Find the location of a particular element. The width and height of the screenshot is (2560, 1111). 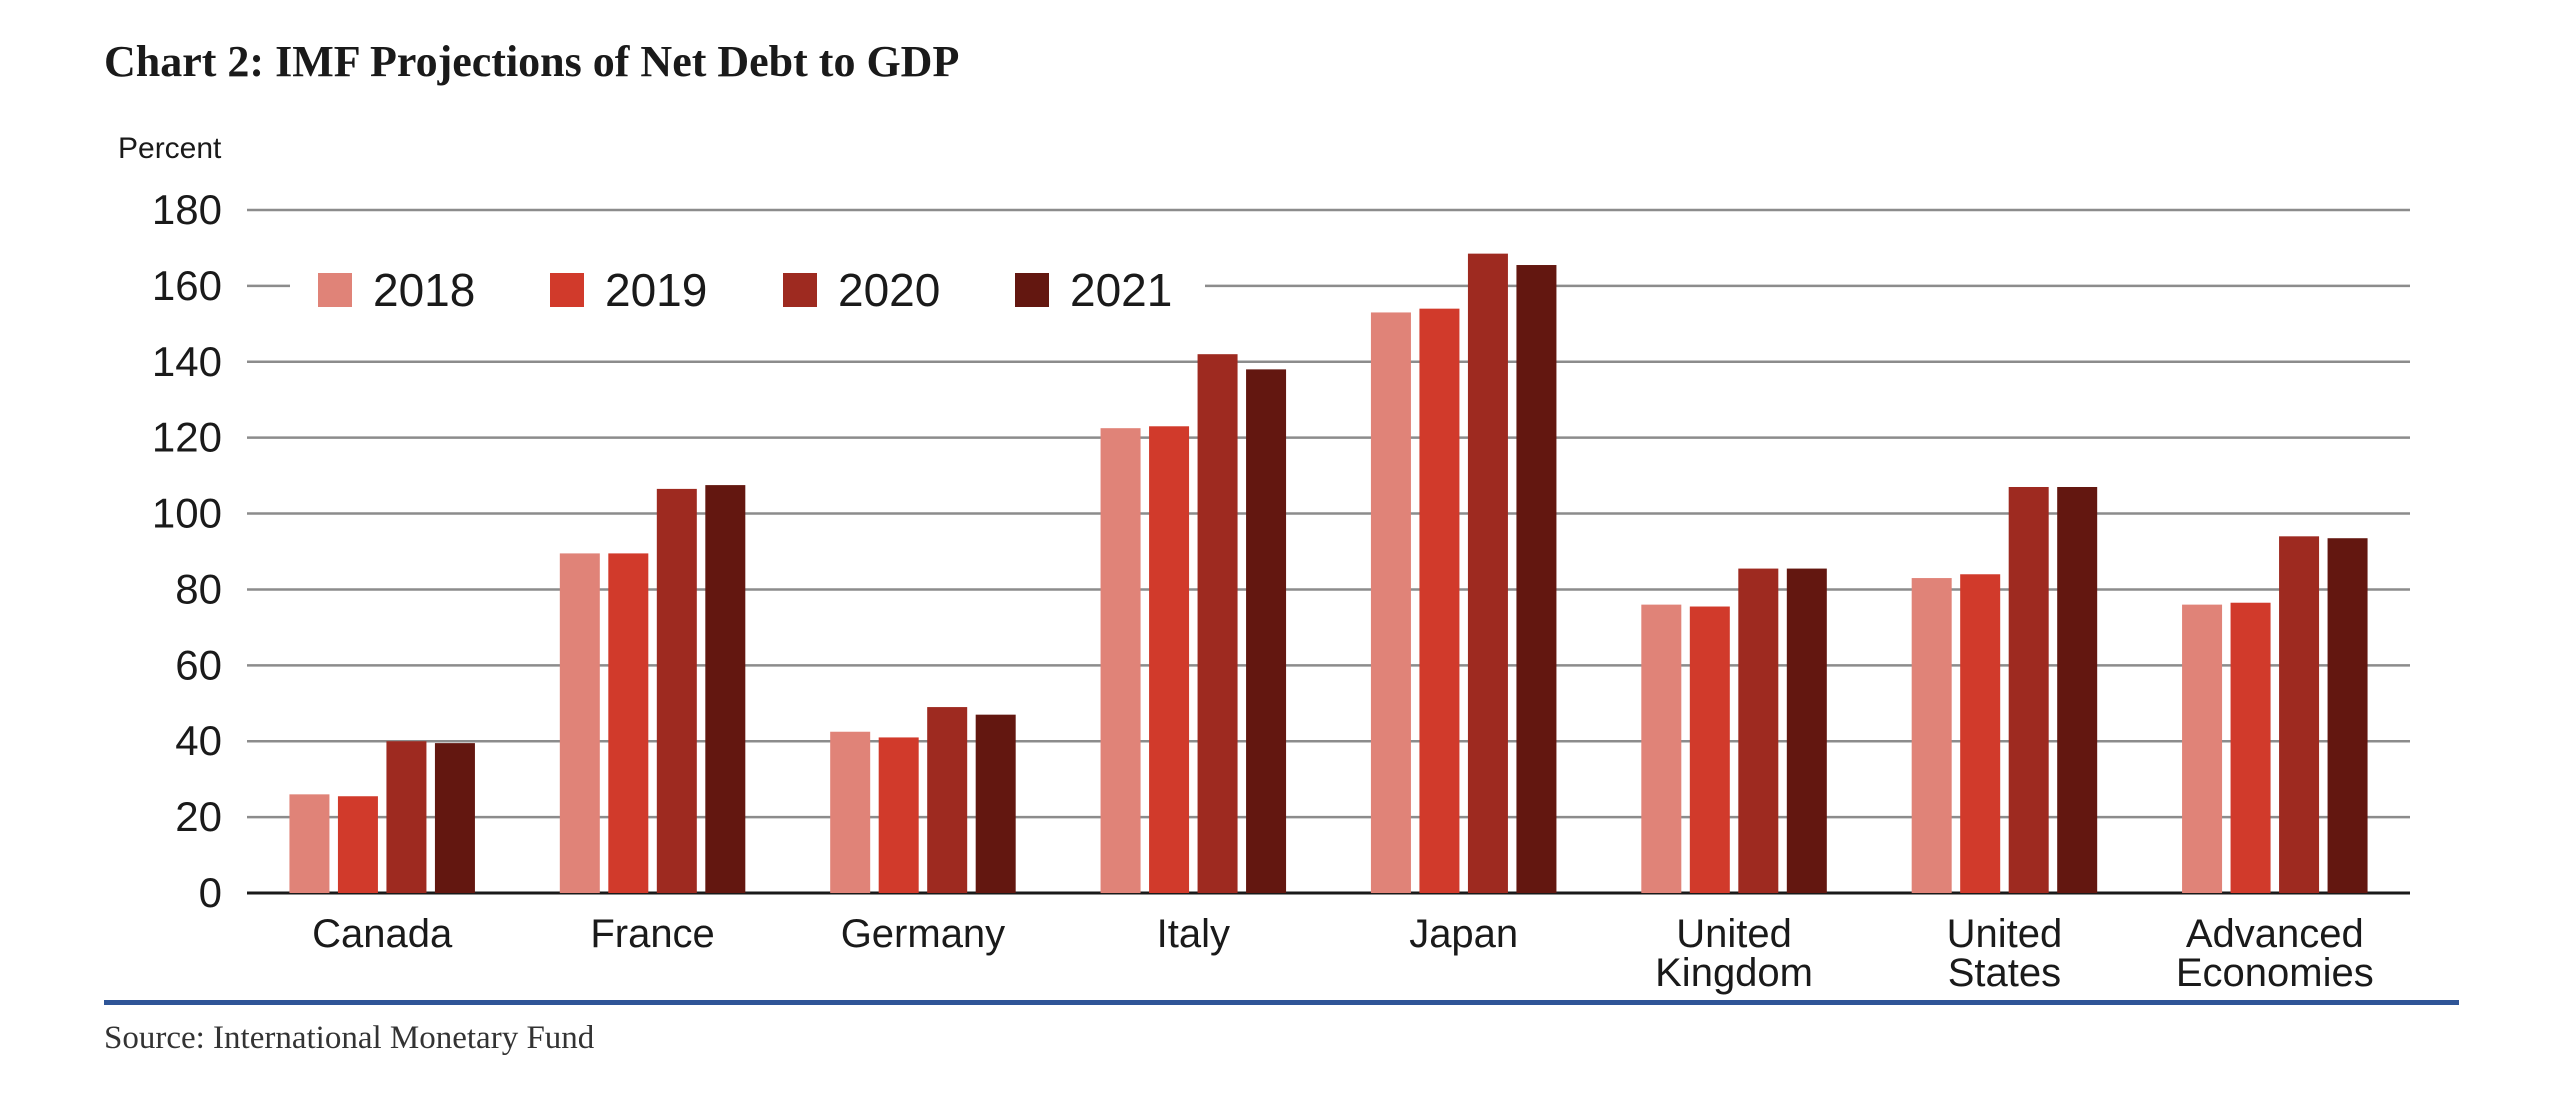

x-tick-label: Japan is located at coordinates (1463, 934).